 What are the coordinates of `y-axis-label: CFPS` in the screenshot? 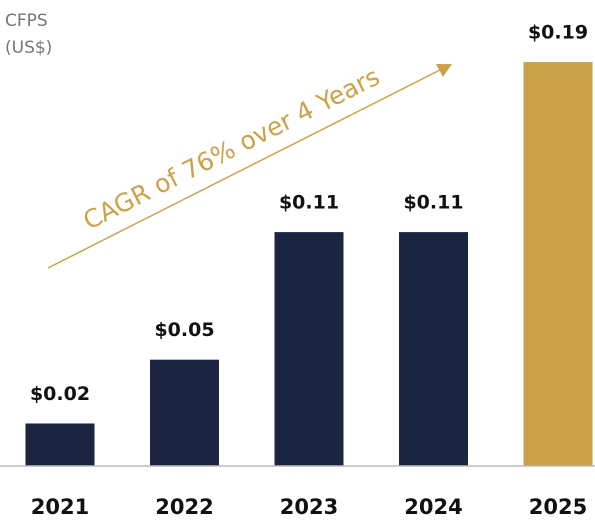 It's located at (26, 21).